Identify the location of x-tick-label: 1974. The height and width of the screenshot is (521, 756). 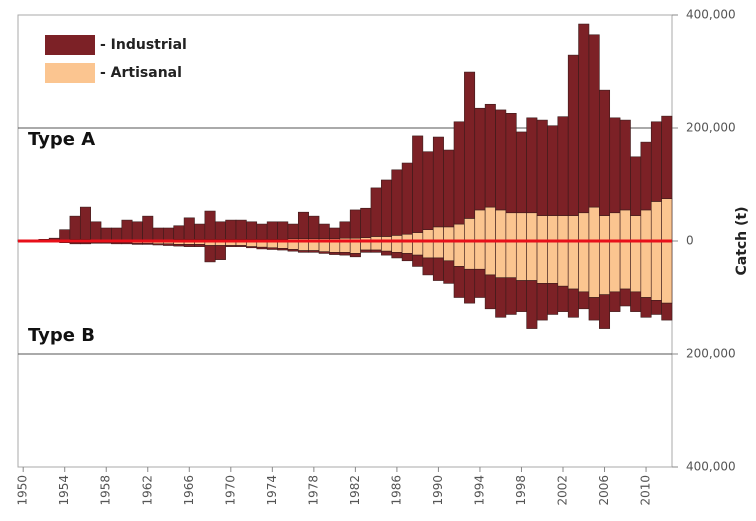
(272, 490).